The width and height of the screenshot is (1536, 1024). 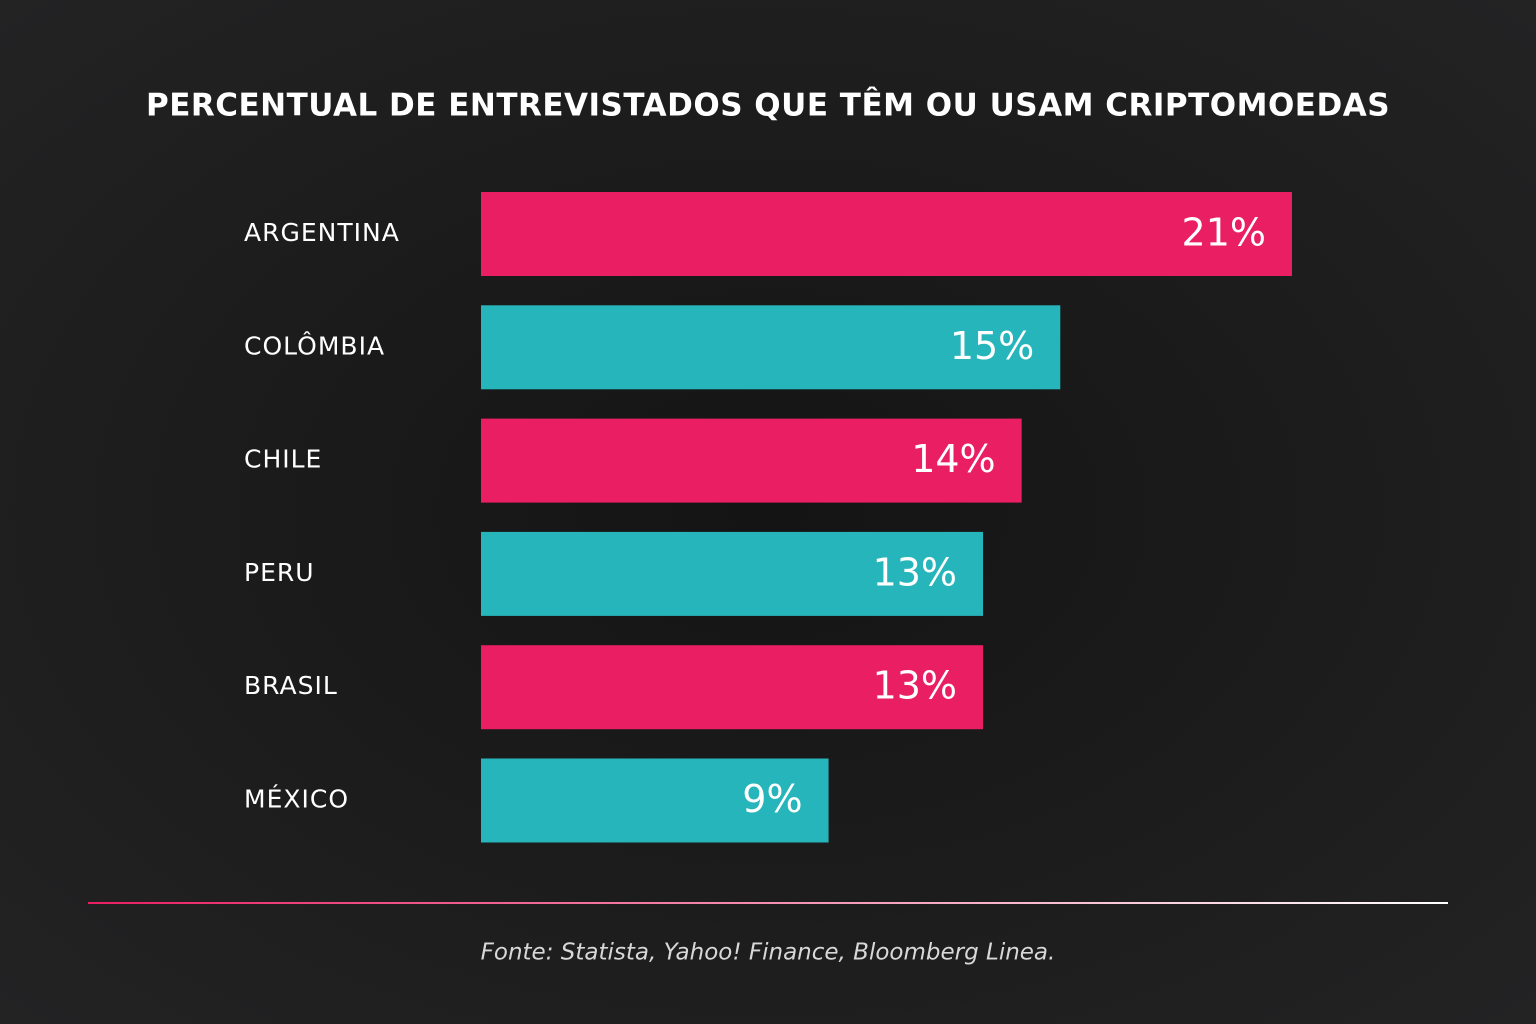 What do you see at coordinates (322, 232) in the screenshot?
I see `category-label: ARGENTINA` at bounding box center [322, 232].